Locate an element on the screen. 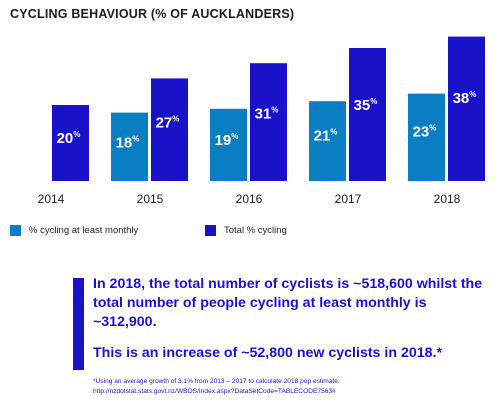 This screenshot has width=501, height=405. bar-total-2017 is located at coordinates (367, 114).